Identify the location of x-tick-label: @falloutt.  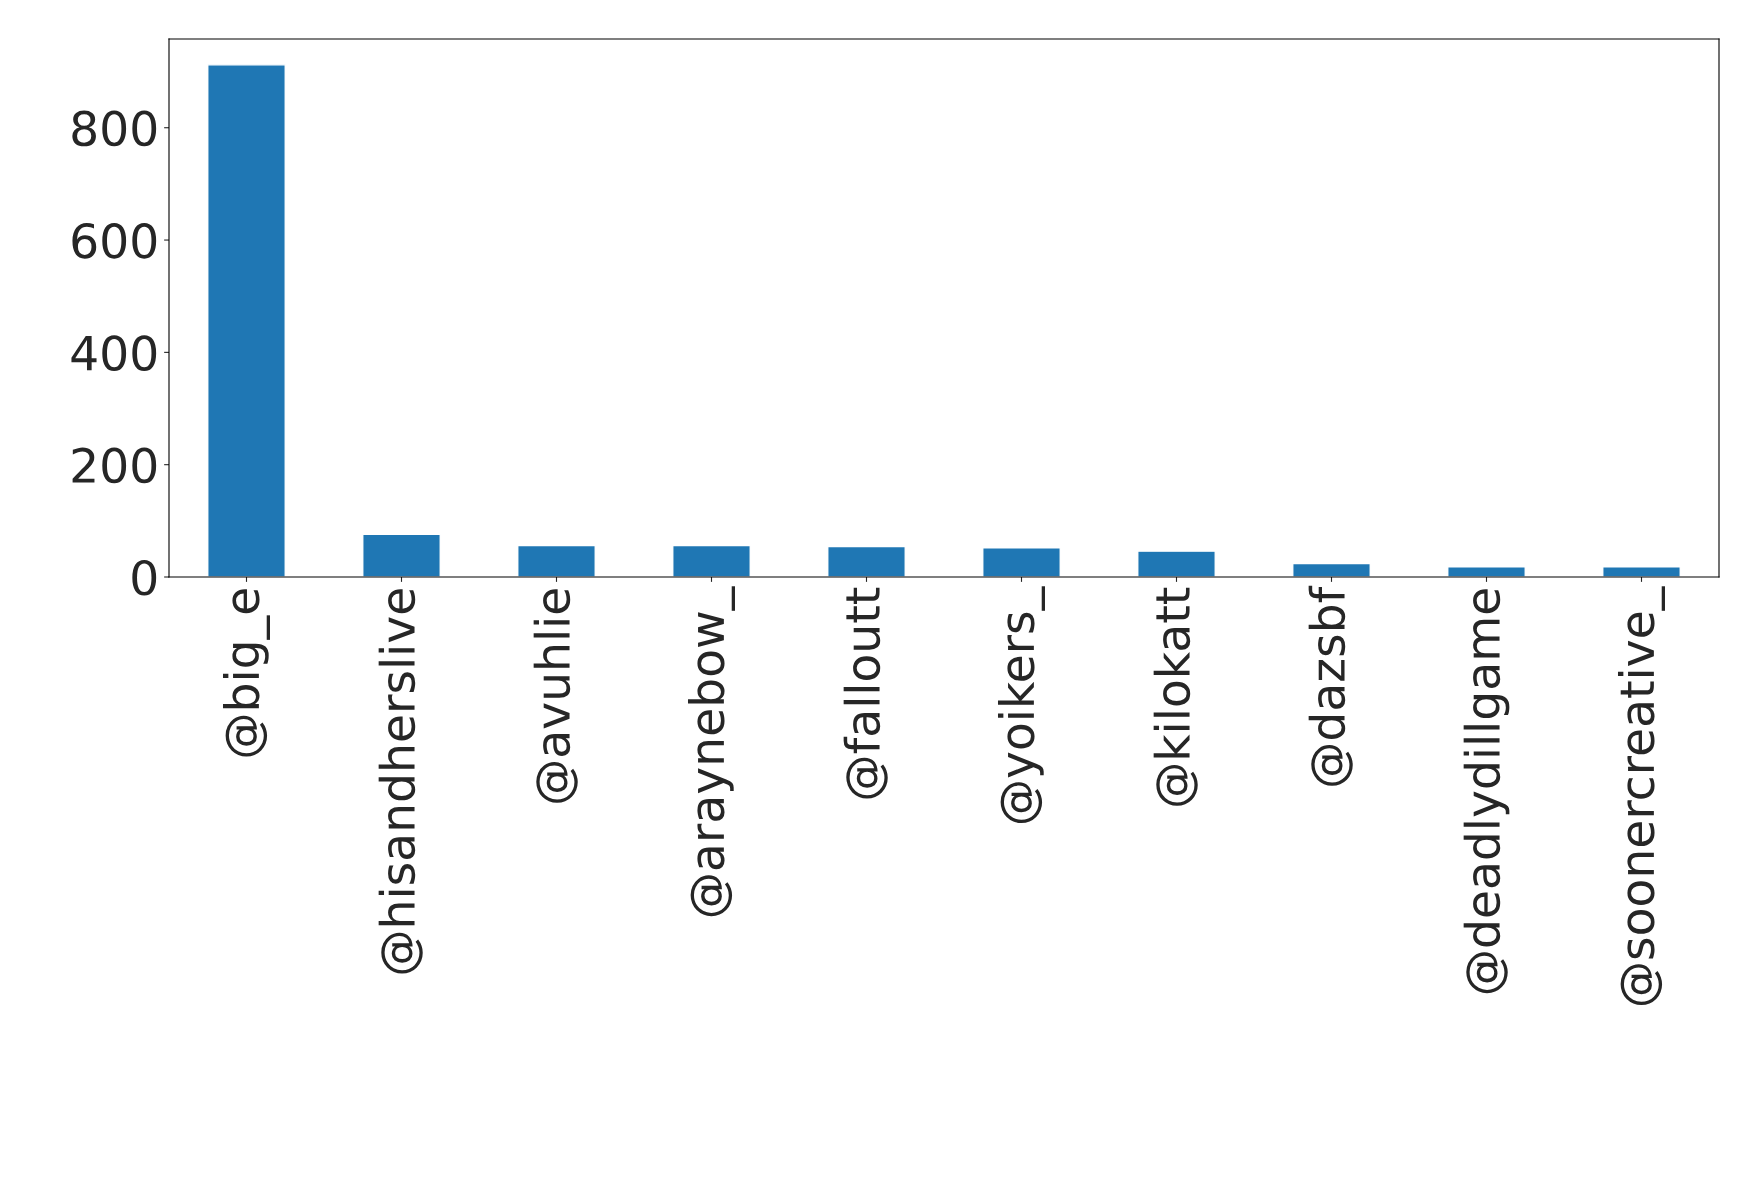
(865, 693).